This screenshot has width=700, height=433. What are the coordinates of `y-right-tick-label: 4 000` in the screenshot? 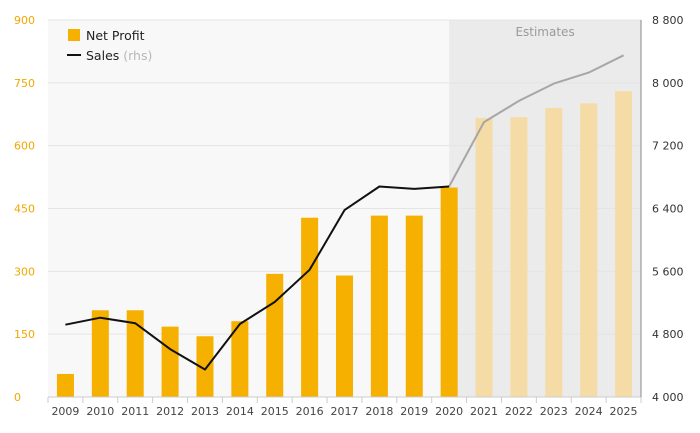 It's located at (668, 397).